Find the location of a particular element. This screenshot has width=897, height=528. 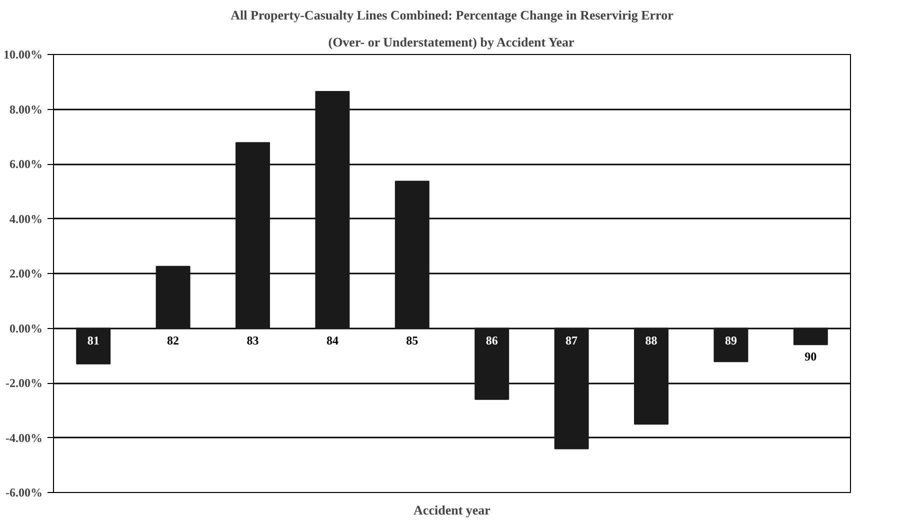

y-tick-label: -4.00% is located at coordinates (24, 437).